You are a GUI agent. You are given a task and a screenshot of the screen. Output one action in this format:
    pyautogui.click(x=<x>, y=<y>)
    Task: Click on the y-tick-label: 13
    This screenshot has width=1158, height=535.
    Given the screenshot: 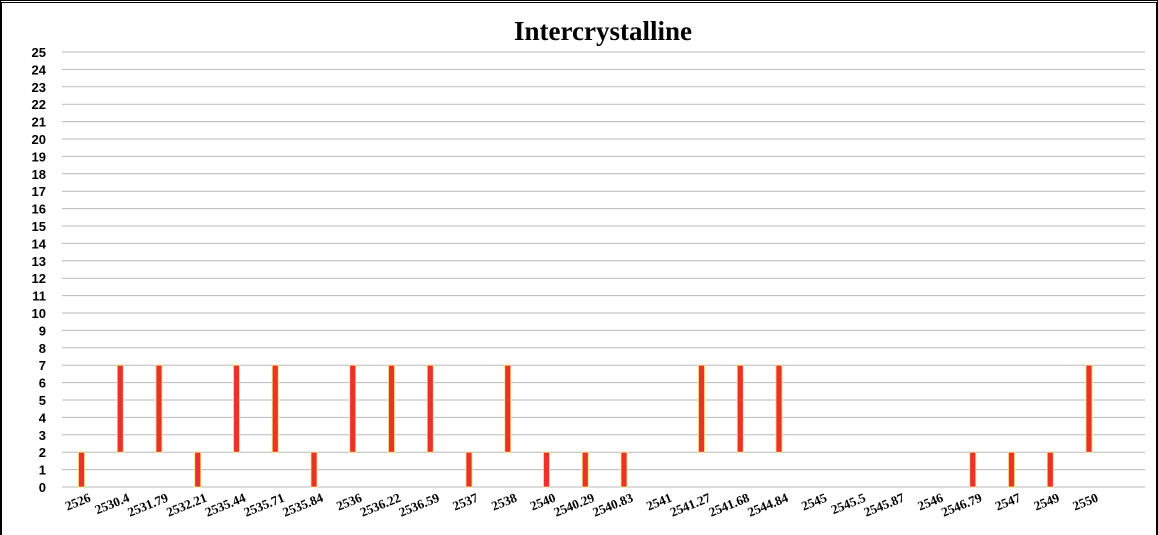 What is the action you would take?
    pyautogui.click(x=39, y=261)
    